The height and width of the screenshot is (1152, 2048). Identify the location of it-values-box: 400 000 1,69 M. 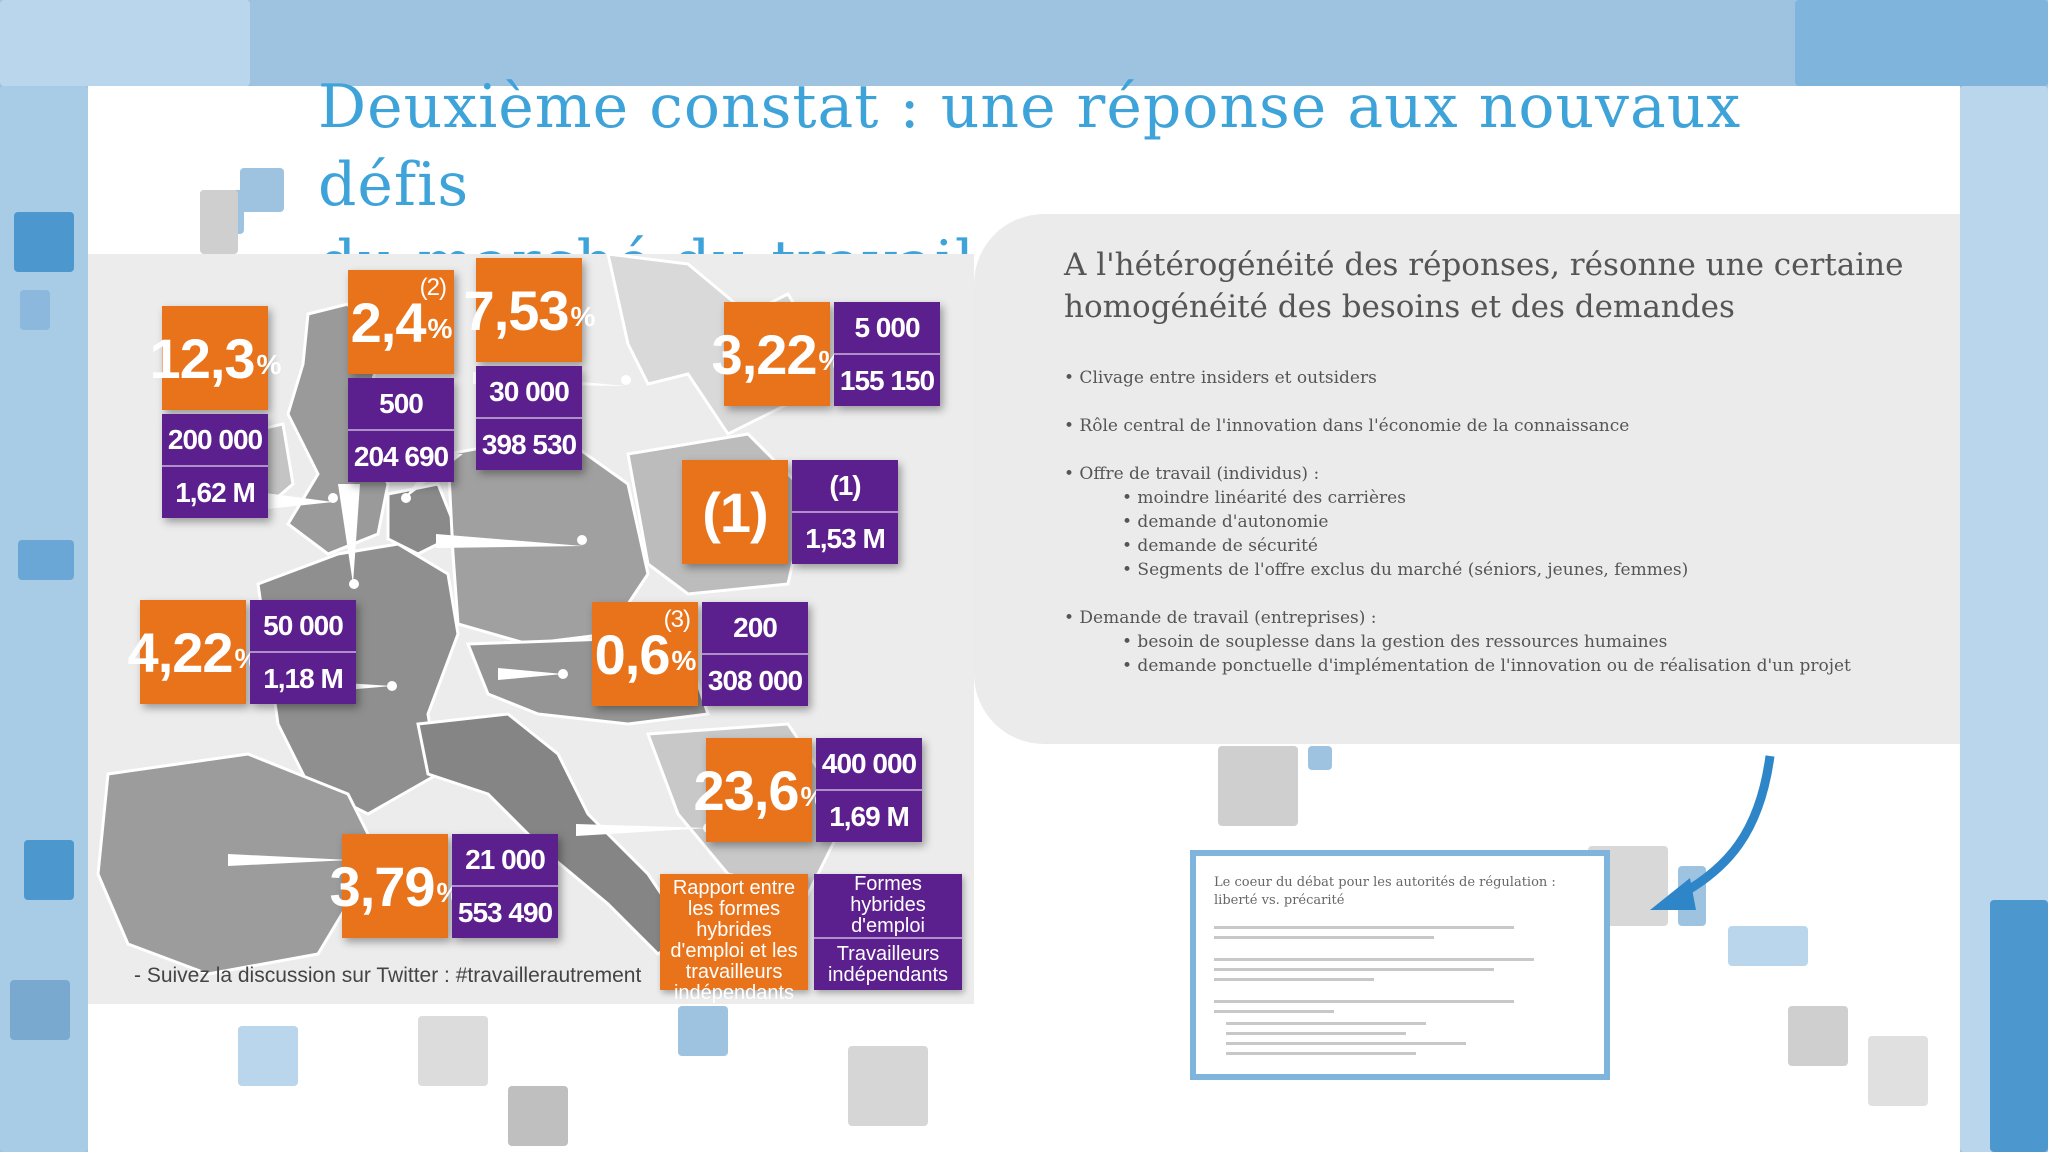
(869, 790).